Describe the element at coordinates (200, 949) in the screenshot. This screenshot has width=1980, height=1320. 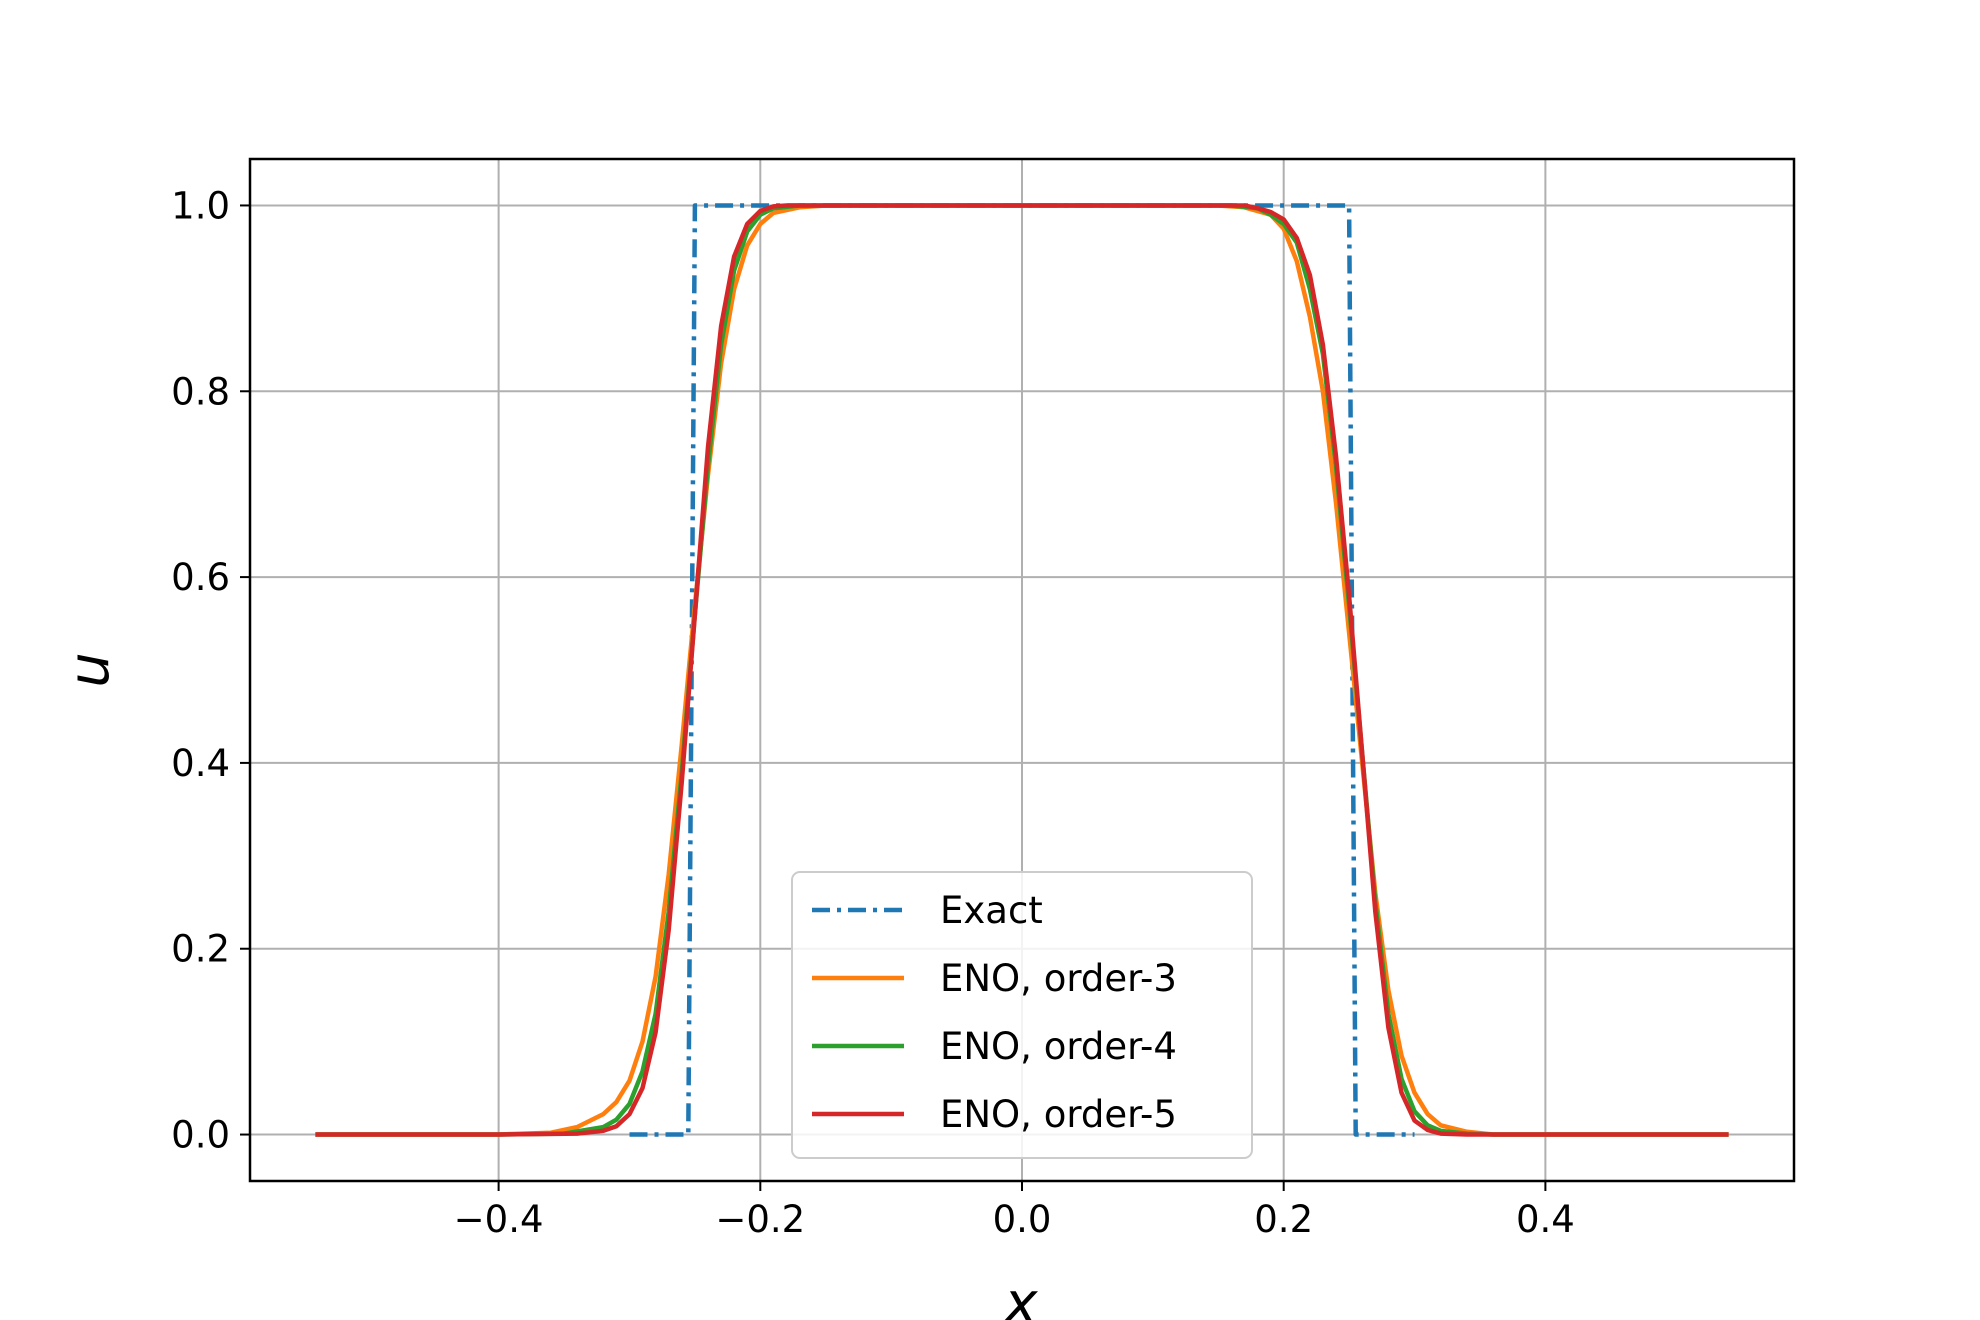
I see `y-tick-label: 0.2` at that location.